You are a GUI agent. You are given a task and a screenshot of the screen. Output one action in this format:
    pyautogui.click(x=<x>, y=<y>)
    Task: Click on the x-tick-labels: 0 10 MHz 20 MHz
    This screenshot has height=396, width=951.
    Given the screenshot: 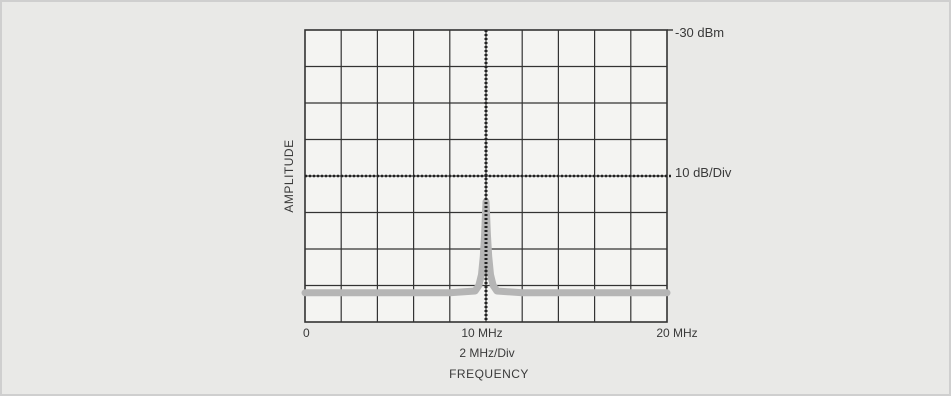 What is the action you would take?
    pyautogui.click(x=500, y=333)
    